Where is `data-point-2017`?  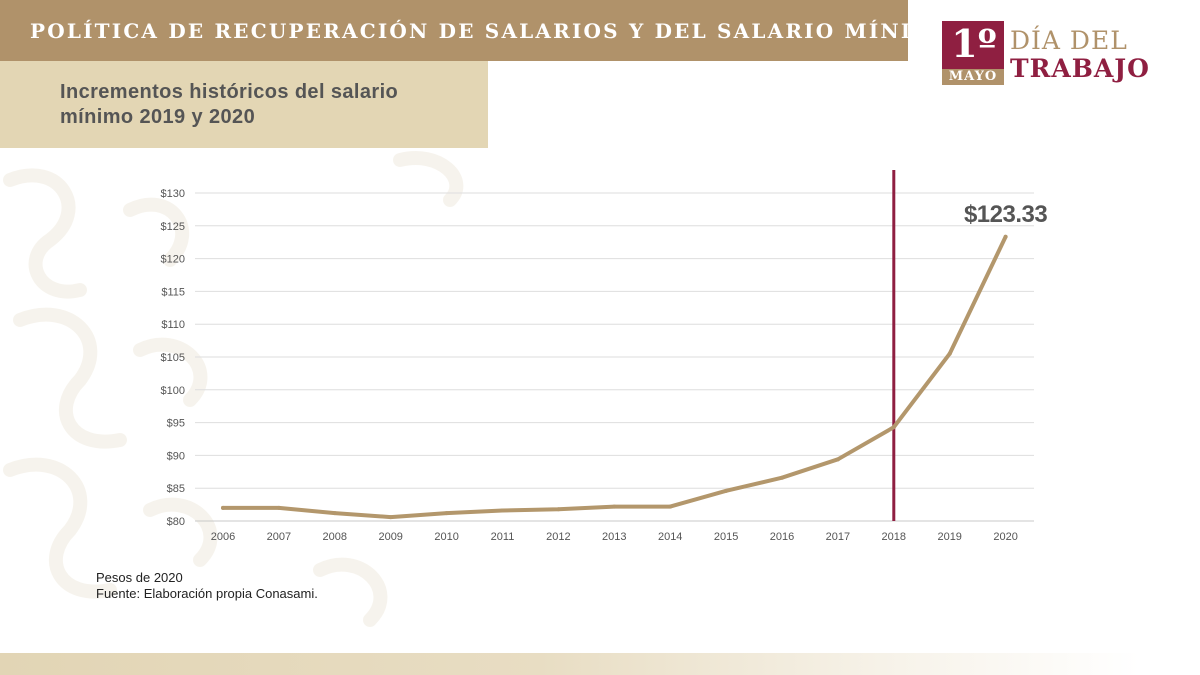
data-point-2017 is located at coordinates (837, 459).